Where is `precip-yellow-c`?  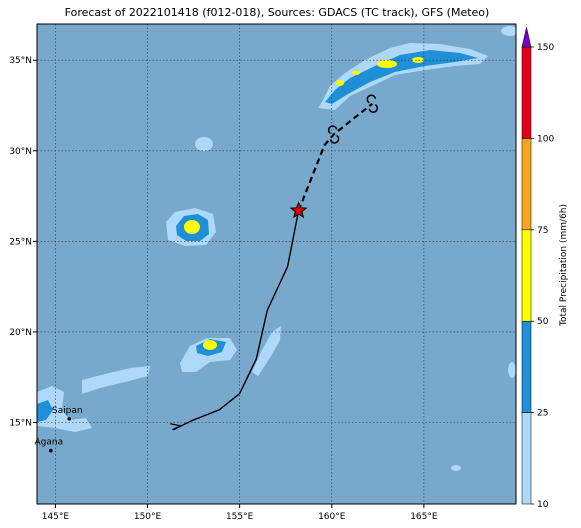
precip-yellow-c is located at coordinates (340, 83).